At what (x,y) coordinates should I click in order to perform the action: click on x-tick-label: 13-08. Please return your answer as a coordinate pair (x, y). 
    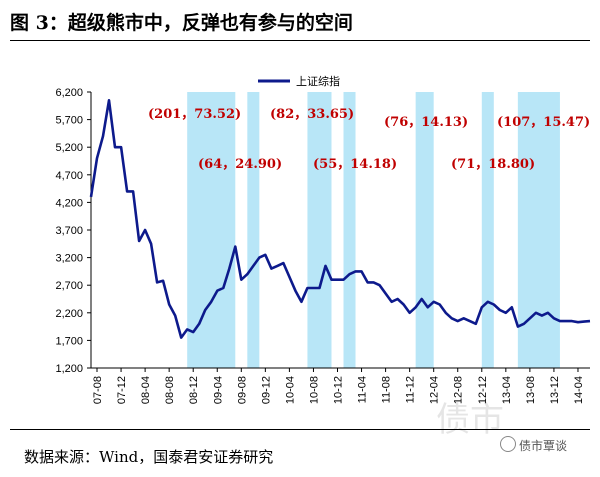
    Looking at the image, I should click on (531, 390).